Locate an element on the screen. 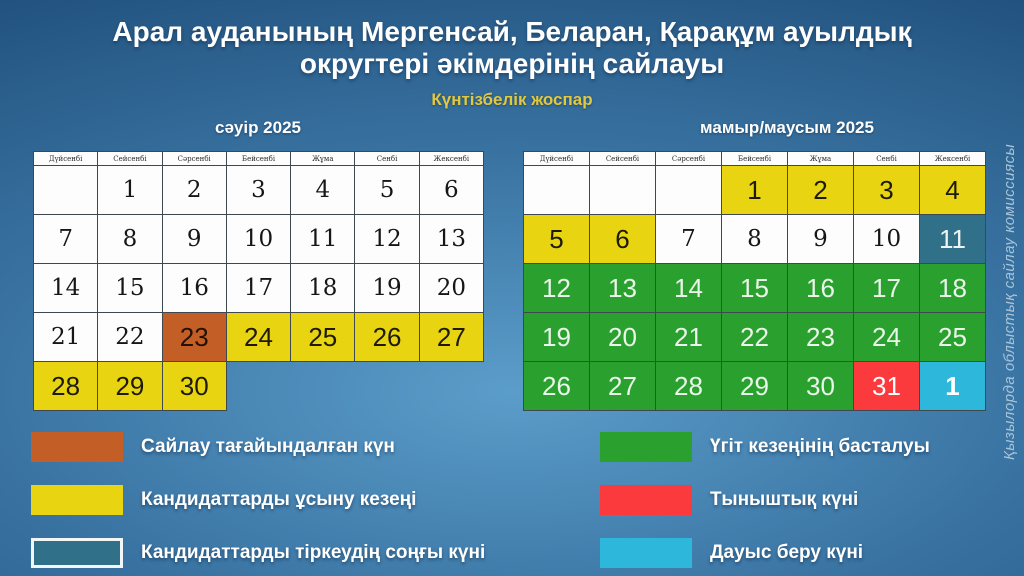 The image size is (1024, 576). legend-label: Үгіт кезеңінің басталуы is located at coordinates (820, 446).